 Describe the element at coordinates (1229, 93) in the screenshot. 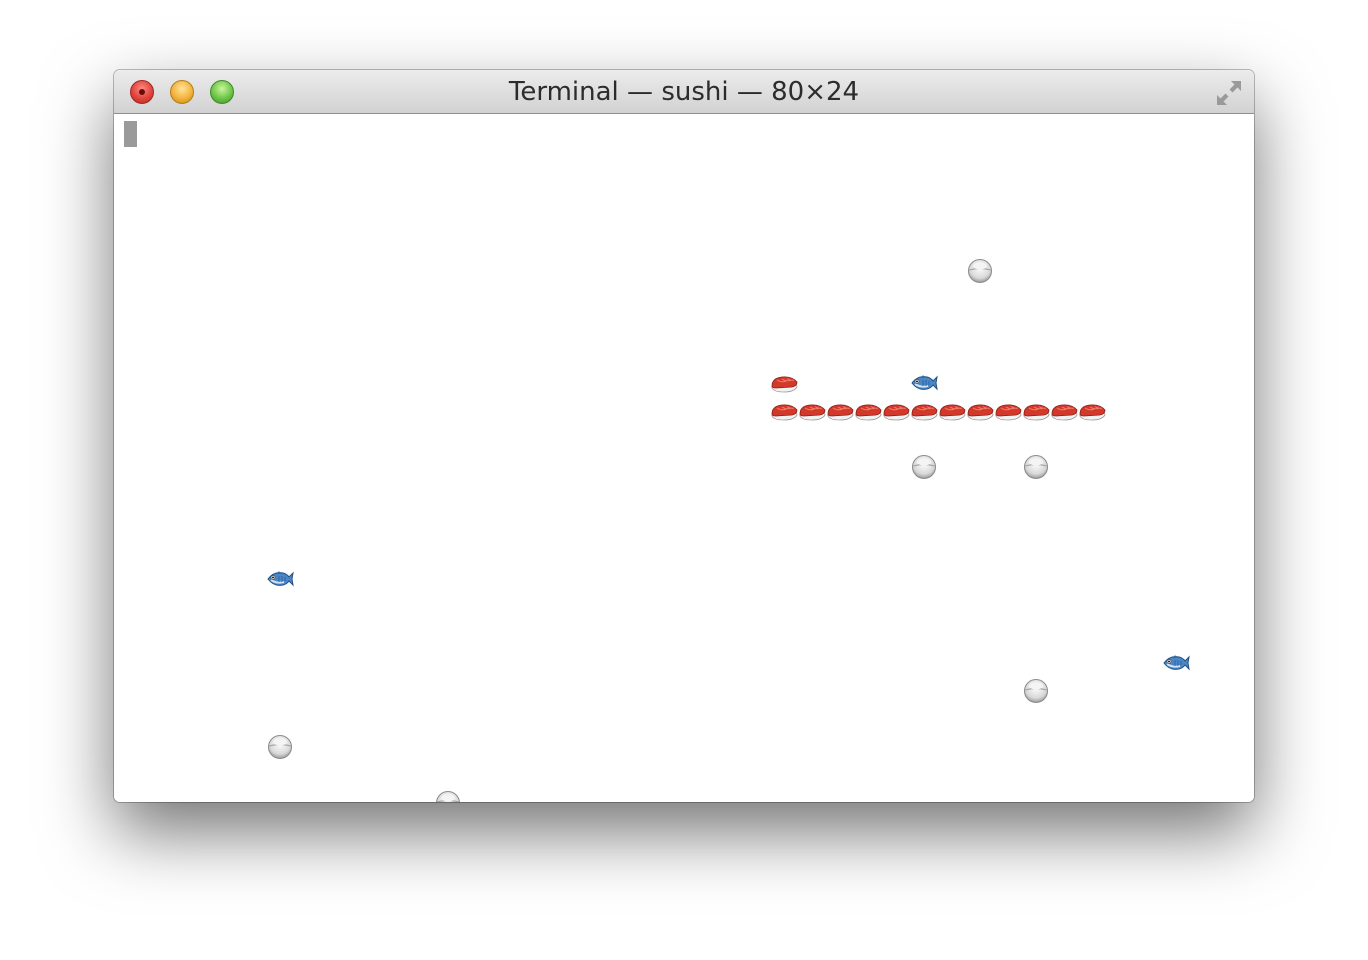

I see `fullscreen-icon` at that location.